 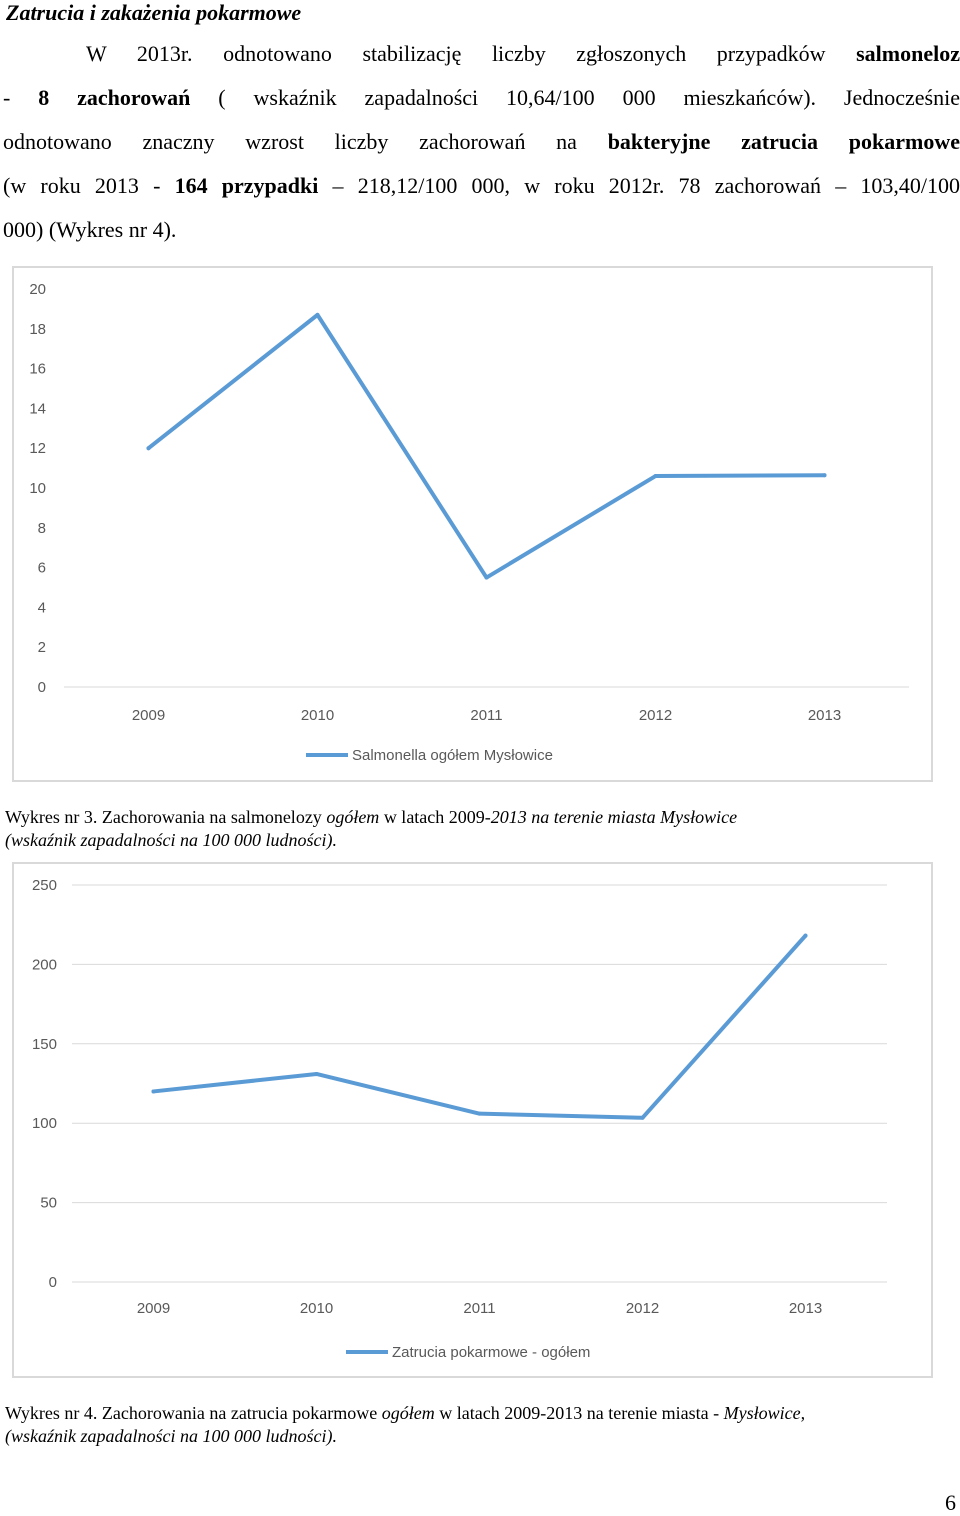 What do you see at coordinates (48, 1203) in the screenshot?
I see `y-tick-label: 50` at bounding box center [48, 1203].